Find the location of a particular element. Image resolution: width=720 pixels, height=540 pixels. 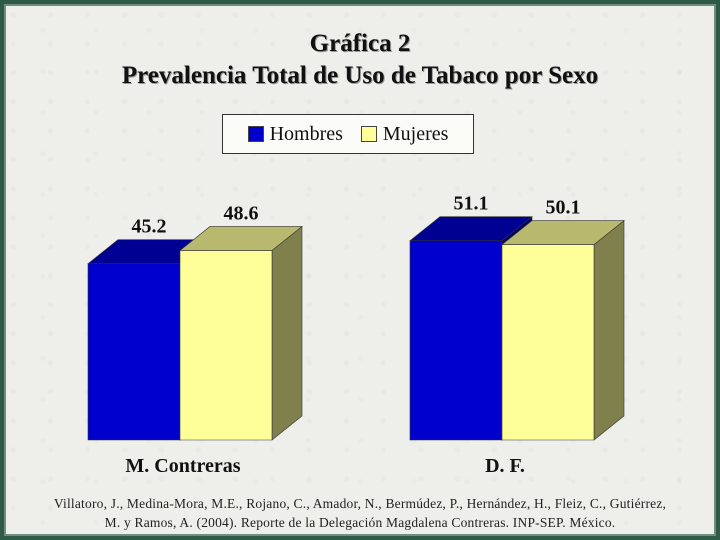

legend-item-hombres: Hombres is located at coordinates (295, 134).